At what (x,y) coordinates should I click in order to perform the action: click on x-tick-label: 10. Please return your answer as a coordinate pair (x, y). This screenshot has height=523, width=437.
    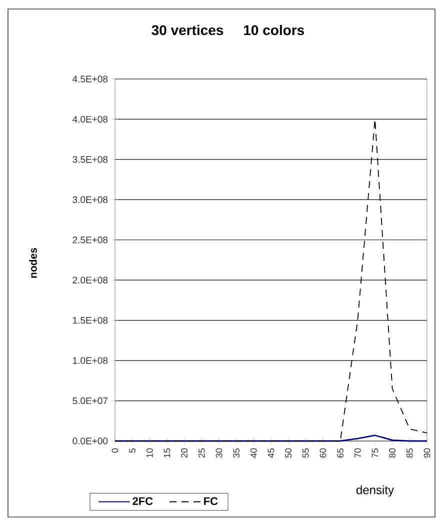
    Looking at the image, I should click on (149, 453).